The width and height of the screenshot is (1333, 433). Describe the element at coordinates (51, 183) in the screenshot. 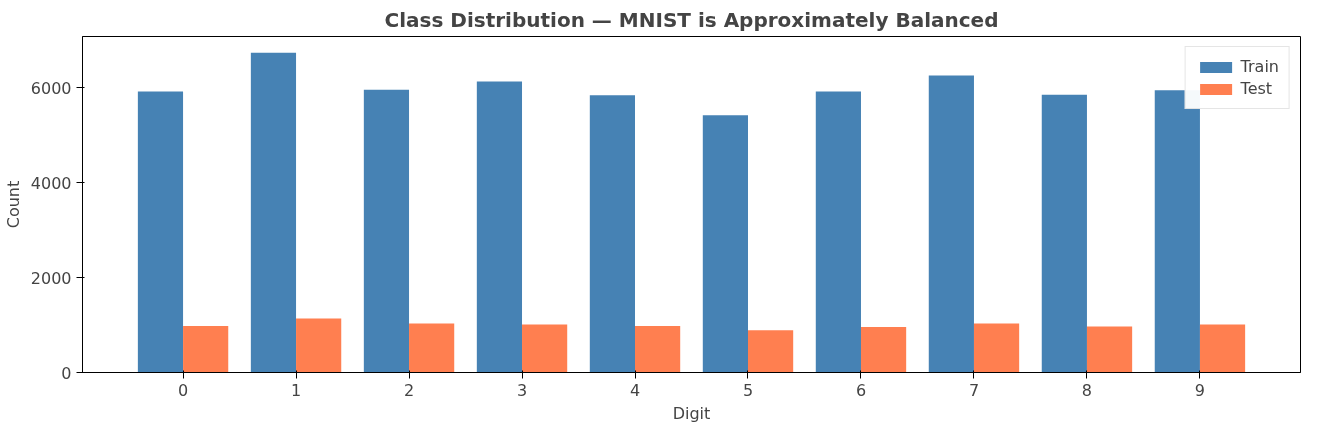

I see `y-tick-label: 4000` at that location.